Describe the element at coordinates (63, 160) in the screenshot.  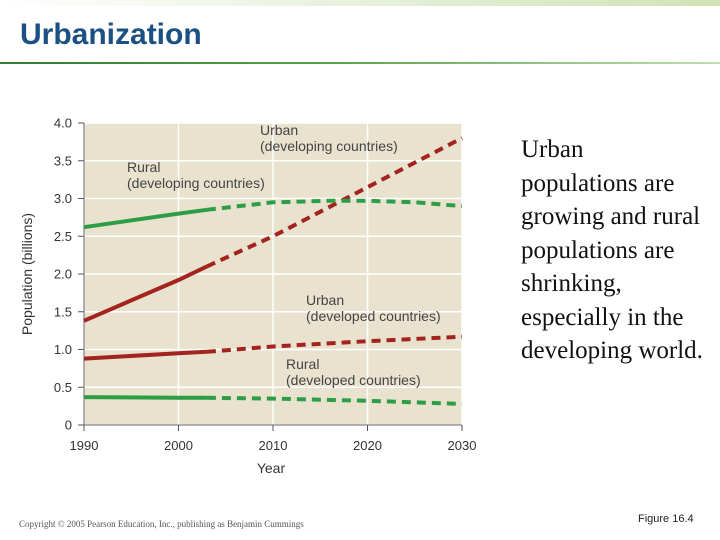
I see `y-tick-label: 3.5` at that location.